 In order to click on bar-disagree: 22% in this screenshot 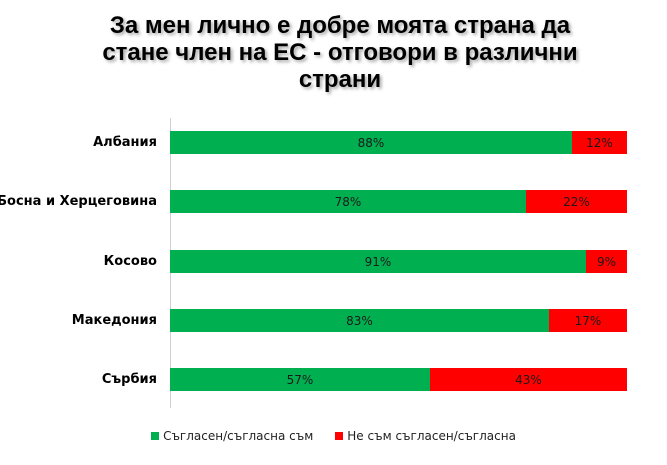, I will do `click(576, 201)`.